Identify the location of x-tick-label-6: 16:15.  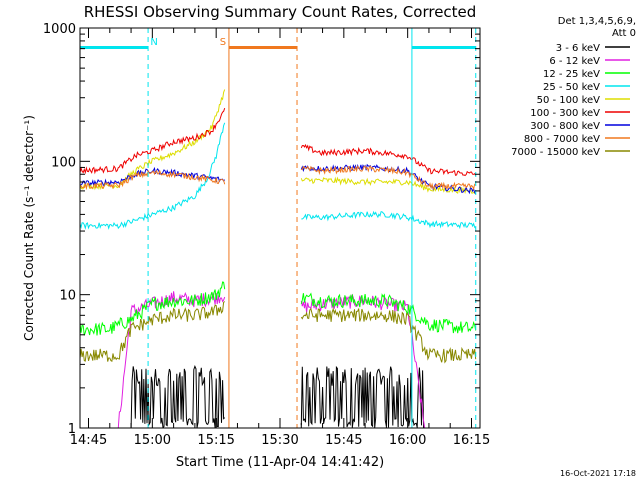
(471, 440).